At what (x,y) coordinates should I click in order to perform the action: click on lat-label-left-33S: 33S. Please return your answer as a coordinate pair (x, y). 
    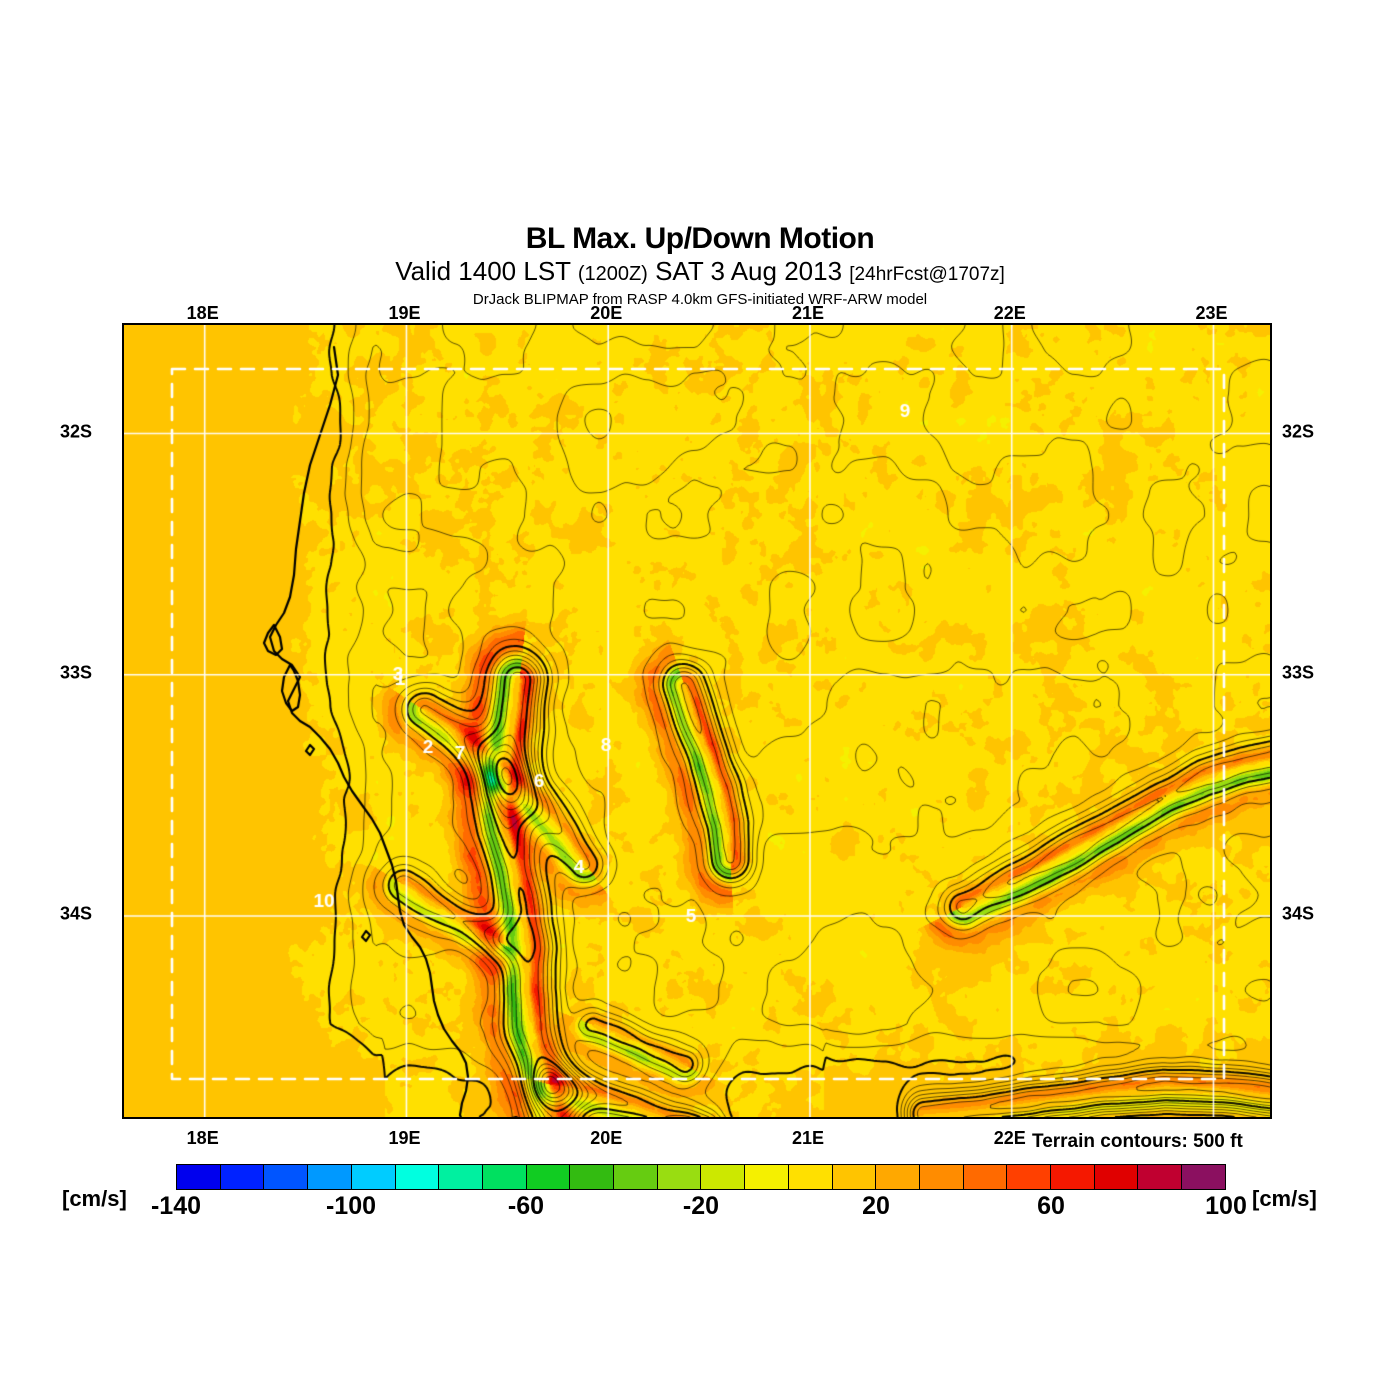
    Looking at the image, I should click on (76, 672).